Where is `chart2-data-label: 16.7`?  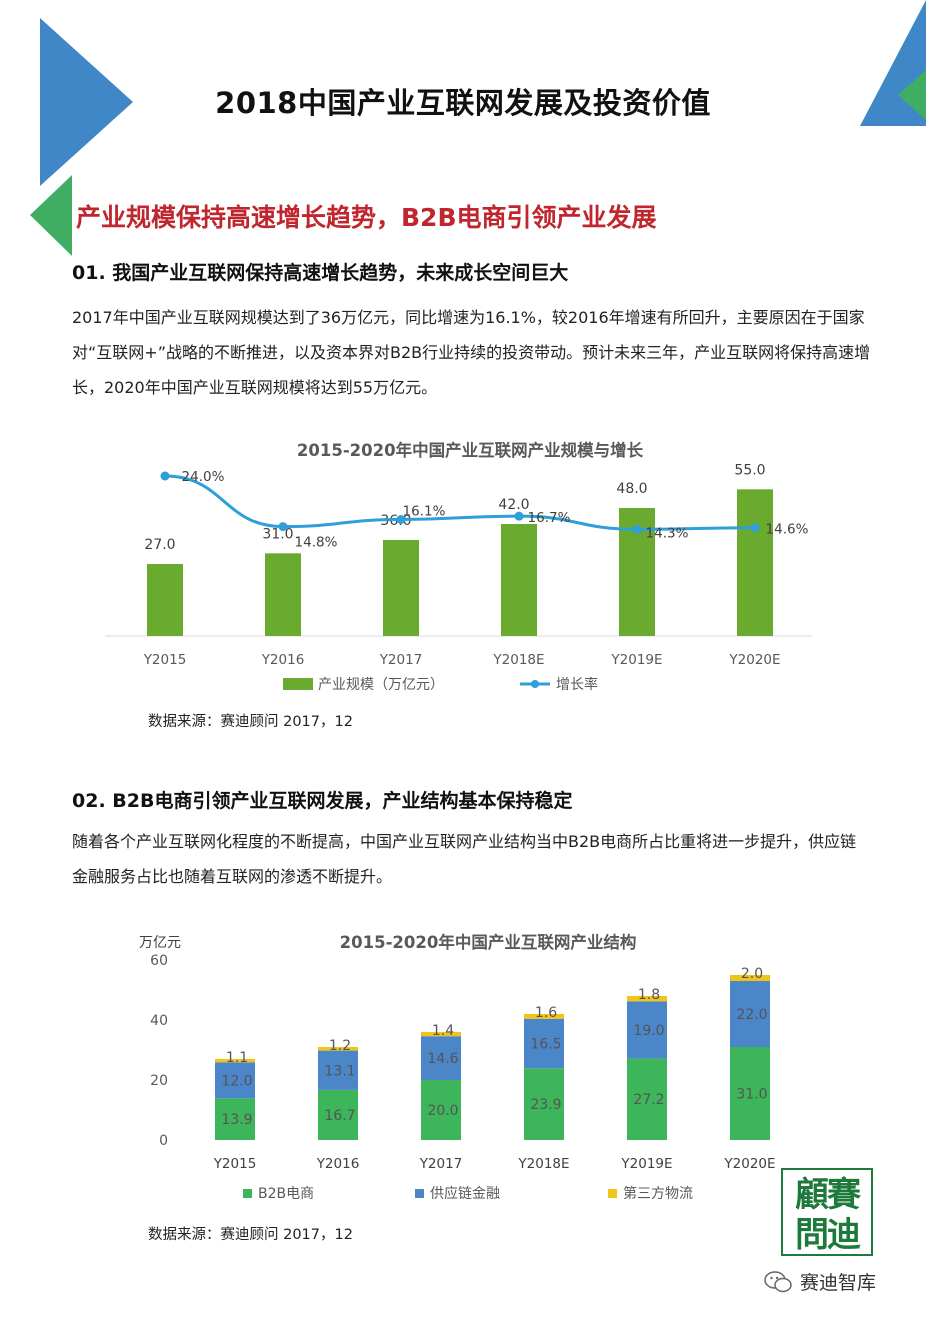 chart2-data-label: 16.7 is located at coordinates (339, 1116).